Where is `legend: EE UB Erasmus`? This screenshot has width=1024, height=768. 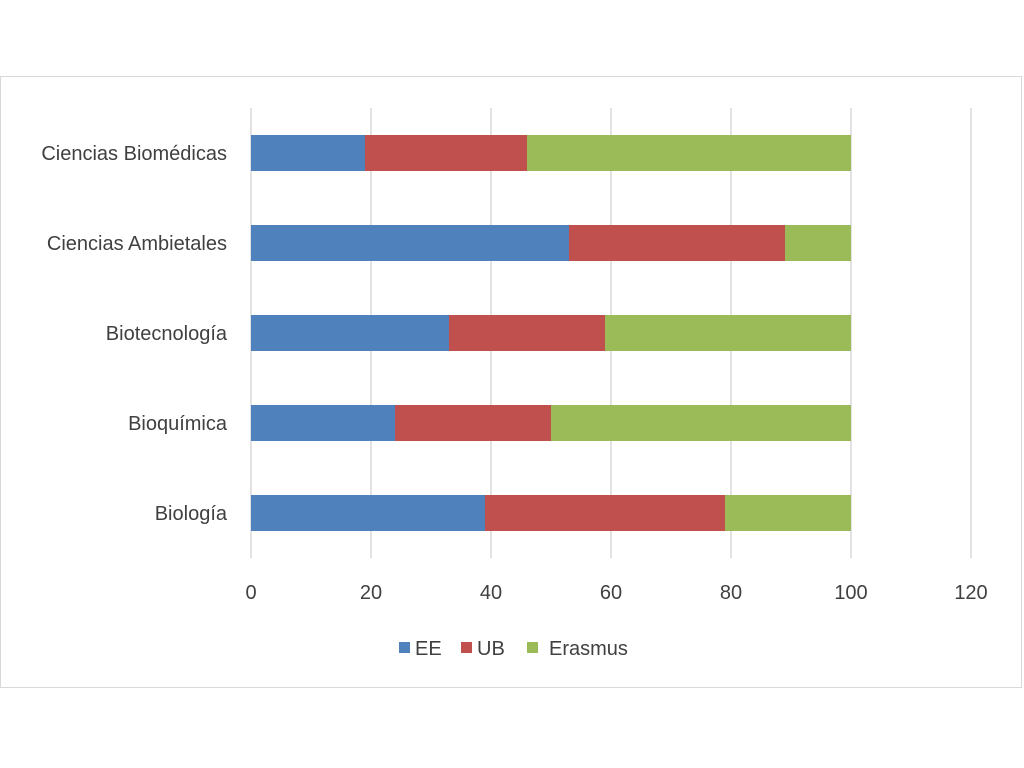 legend: EE UB Erasmus is located at coordinates (513, 649).